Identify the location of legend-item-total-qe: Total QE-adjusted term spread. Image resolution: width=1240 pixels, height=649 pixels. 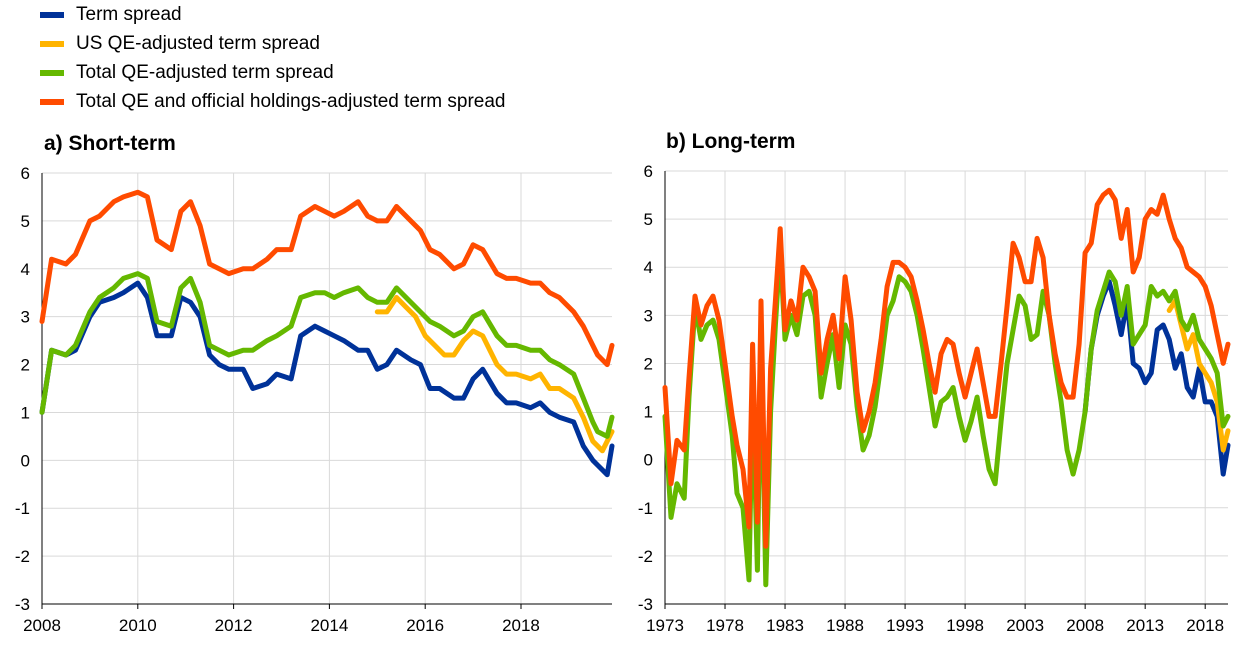
(273, 72).